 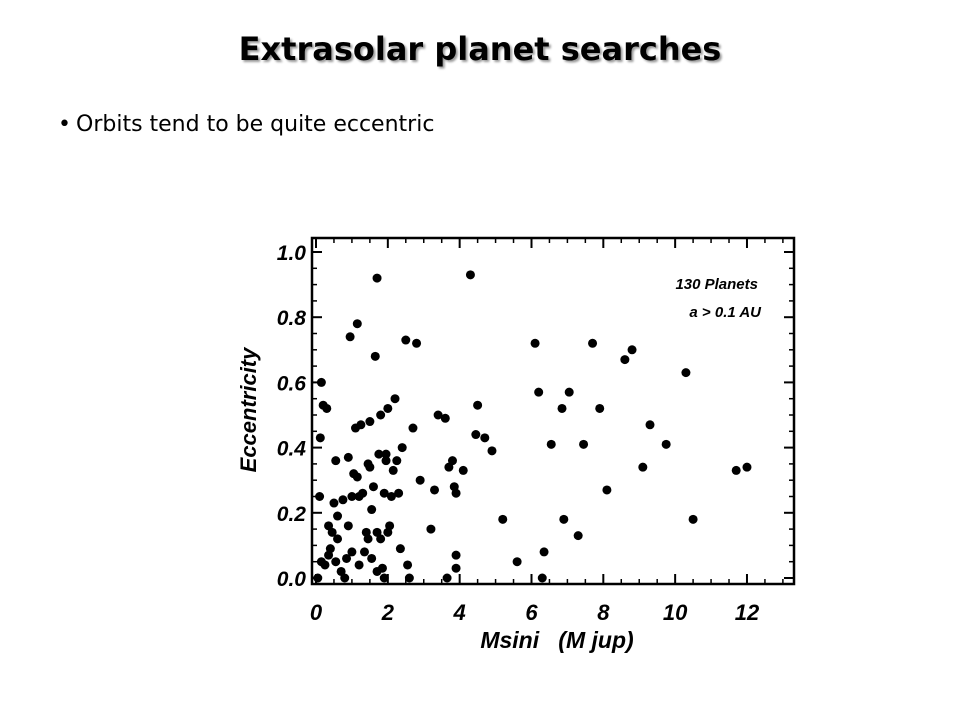 I want to click on annotation-range: a > 0.1 AU, so click(x=725, y=312).